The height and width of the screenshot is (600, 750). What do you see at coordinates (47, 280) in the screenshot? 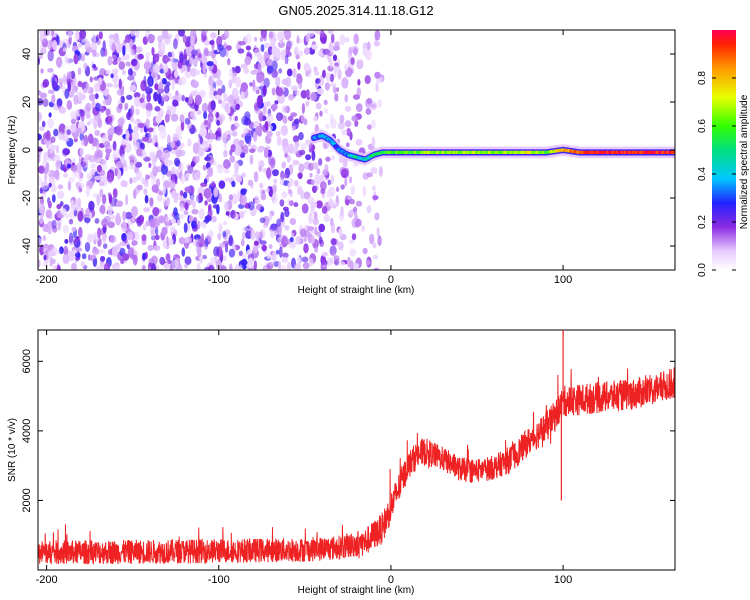
I see `x-tick-label: -200` at bounding box center [47, 280].